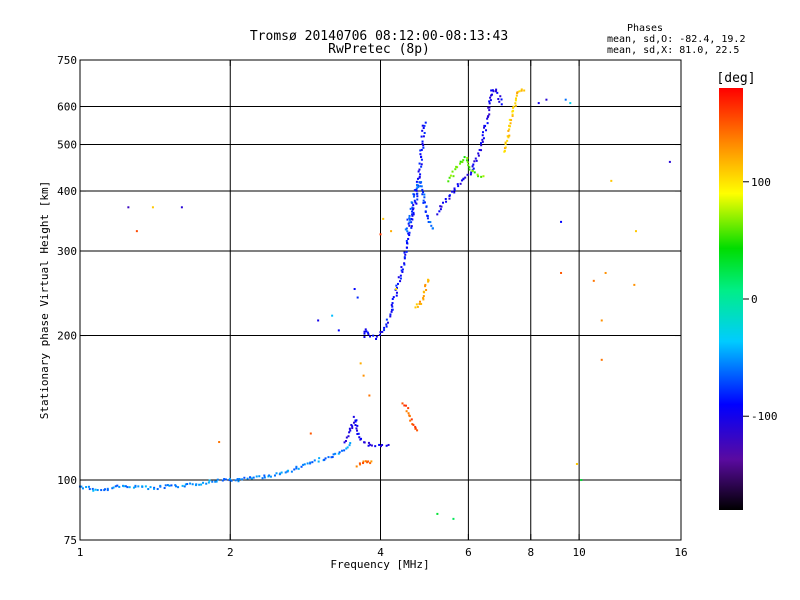  What do you see at coordinates (67, 145) in the screenshot?
I see `y-tick-label: 500` at bounding box center [67, 145].